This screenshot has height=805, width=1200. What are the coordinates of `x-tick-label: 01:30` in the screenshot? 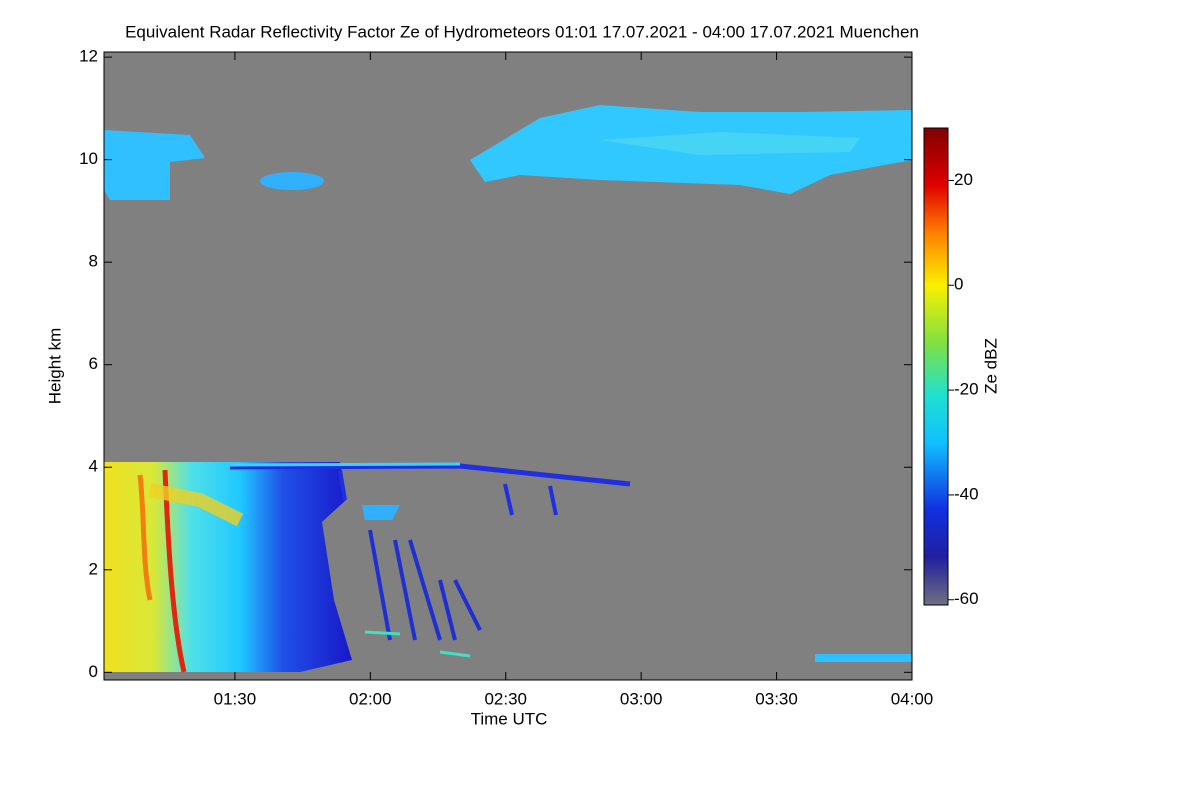 It's located at (235, 698).